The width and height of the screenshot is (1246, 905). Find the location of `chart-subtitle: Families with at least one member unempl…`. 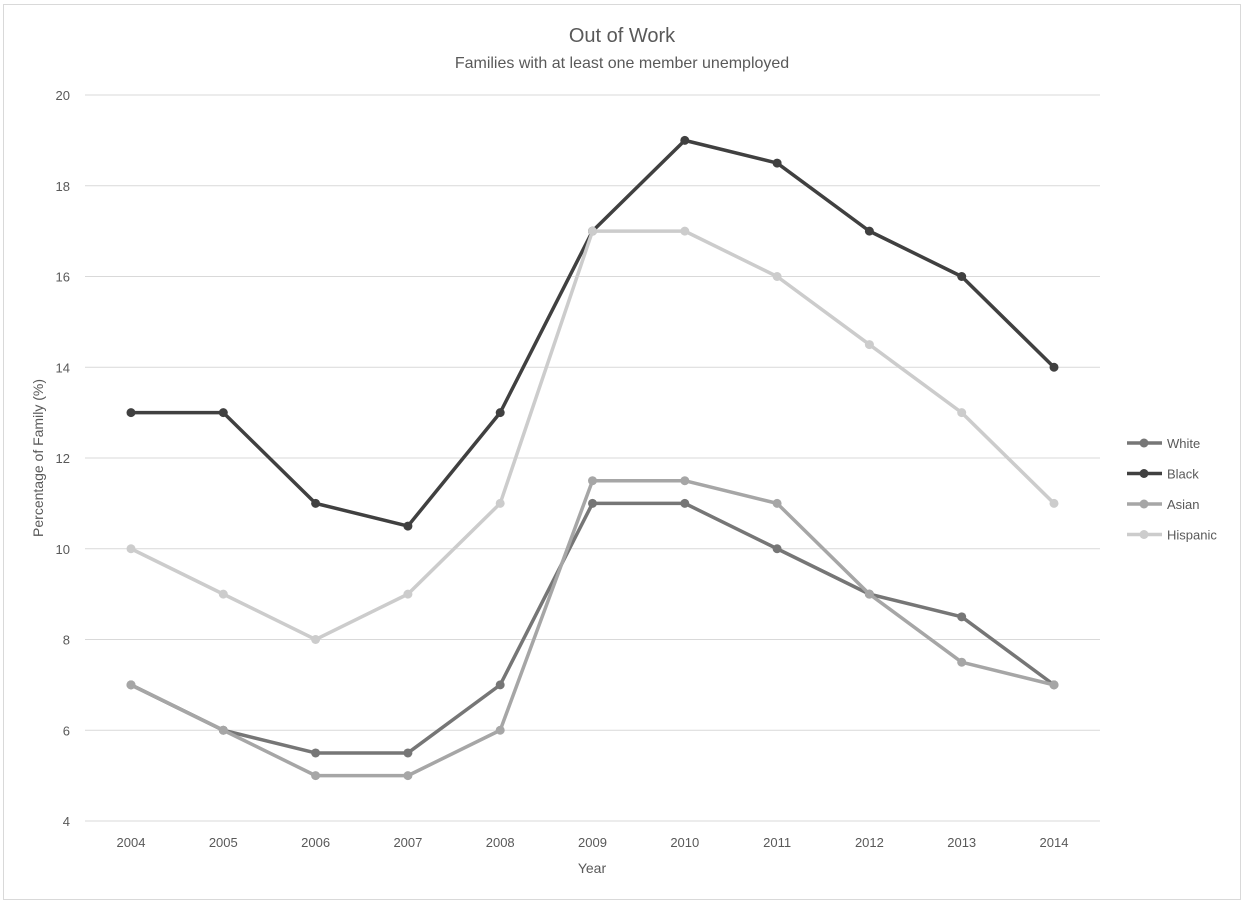

chart-subtitle: Families with at least one member unempl… is located at coordinates (622, 63).